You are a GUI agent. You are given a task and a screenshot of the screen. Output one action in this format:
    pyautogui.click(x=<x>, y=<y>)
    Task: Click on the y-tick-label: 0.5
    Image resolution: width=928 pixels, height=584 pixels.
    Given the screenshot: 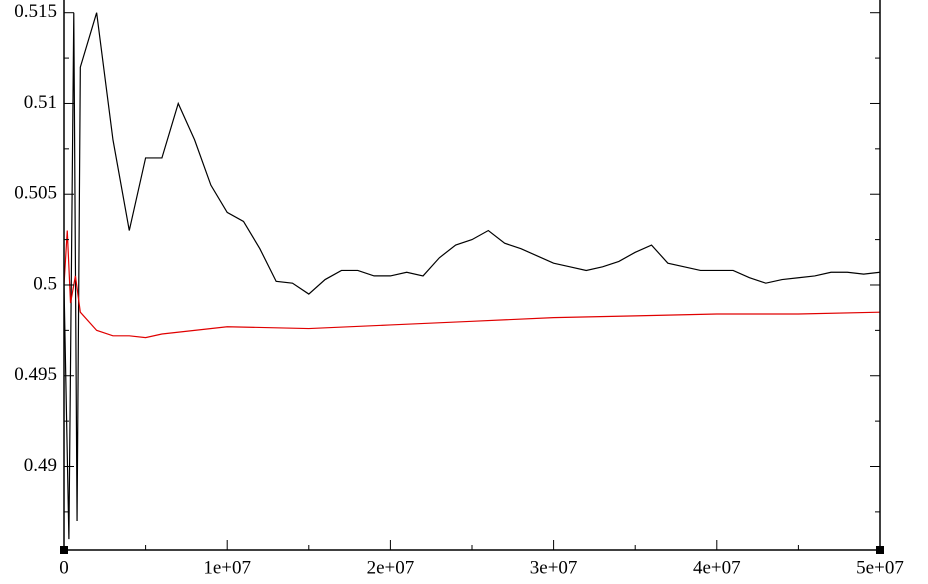 What is the action you would take?
    pyautogui.click(x=45, y=283)
    